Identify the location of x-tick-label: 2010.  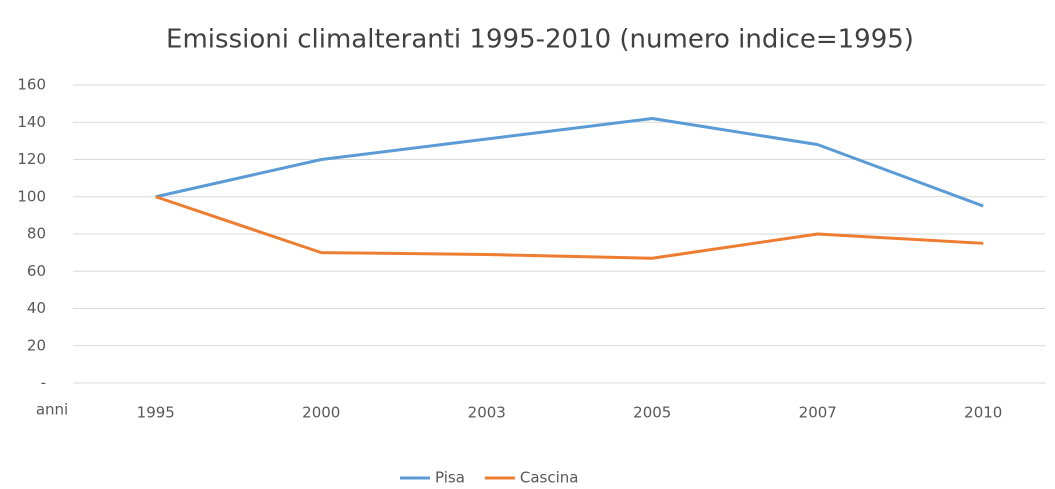
(983, 413).